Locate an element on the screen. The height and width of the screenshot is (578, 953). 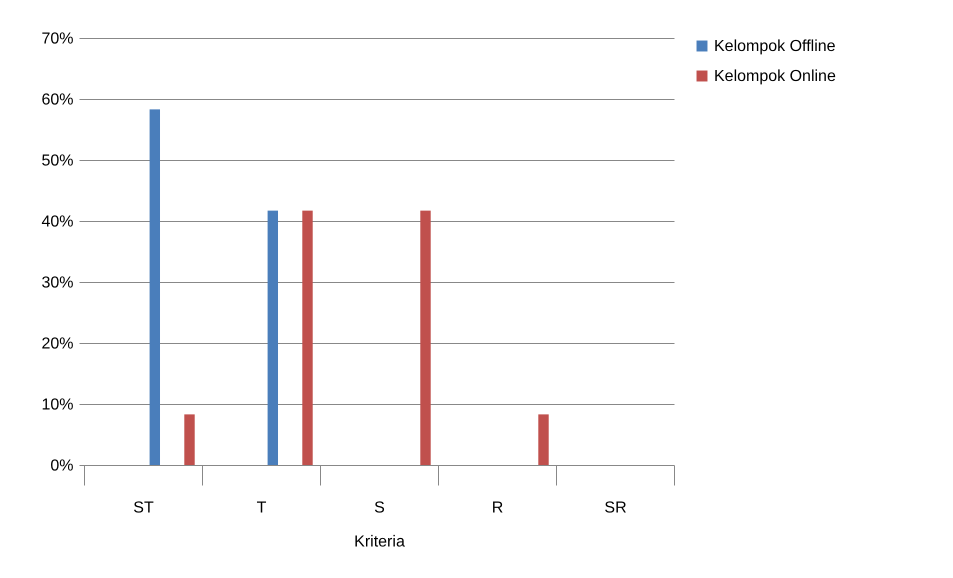
x-tick-label: T is located at coordinates (261, 508).